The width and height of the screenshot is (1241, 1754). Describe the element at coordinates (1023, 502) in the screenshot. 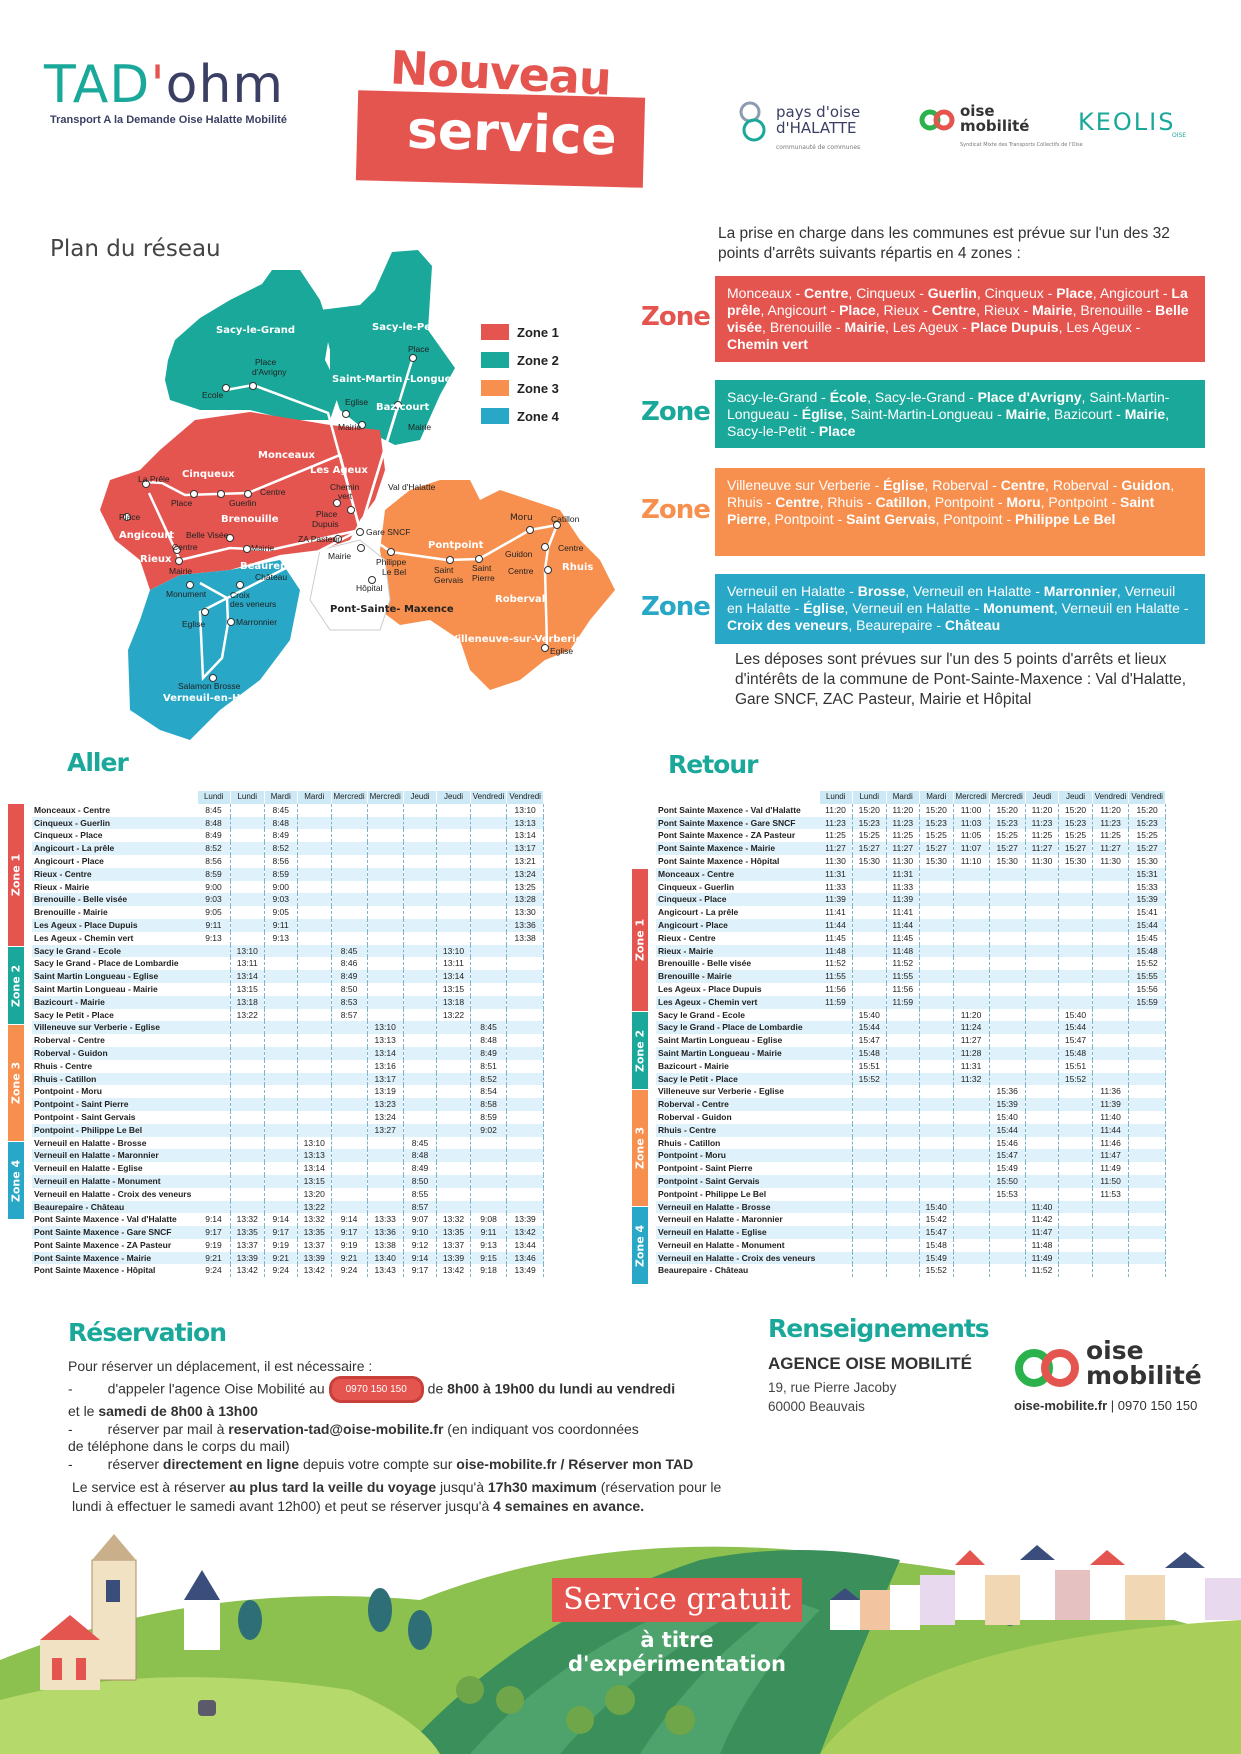

I see `stop-point: Moru` at that location.